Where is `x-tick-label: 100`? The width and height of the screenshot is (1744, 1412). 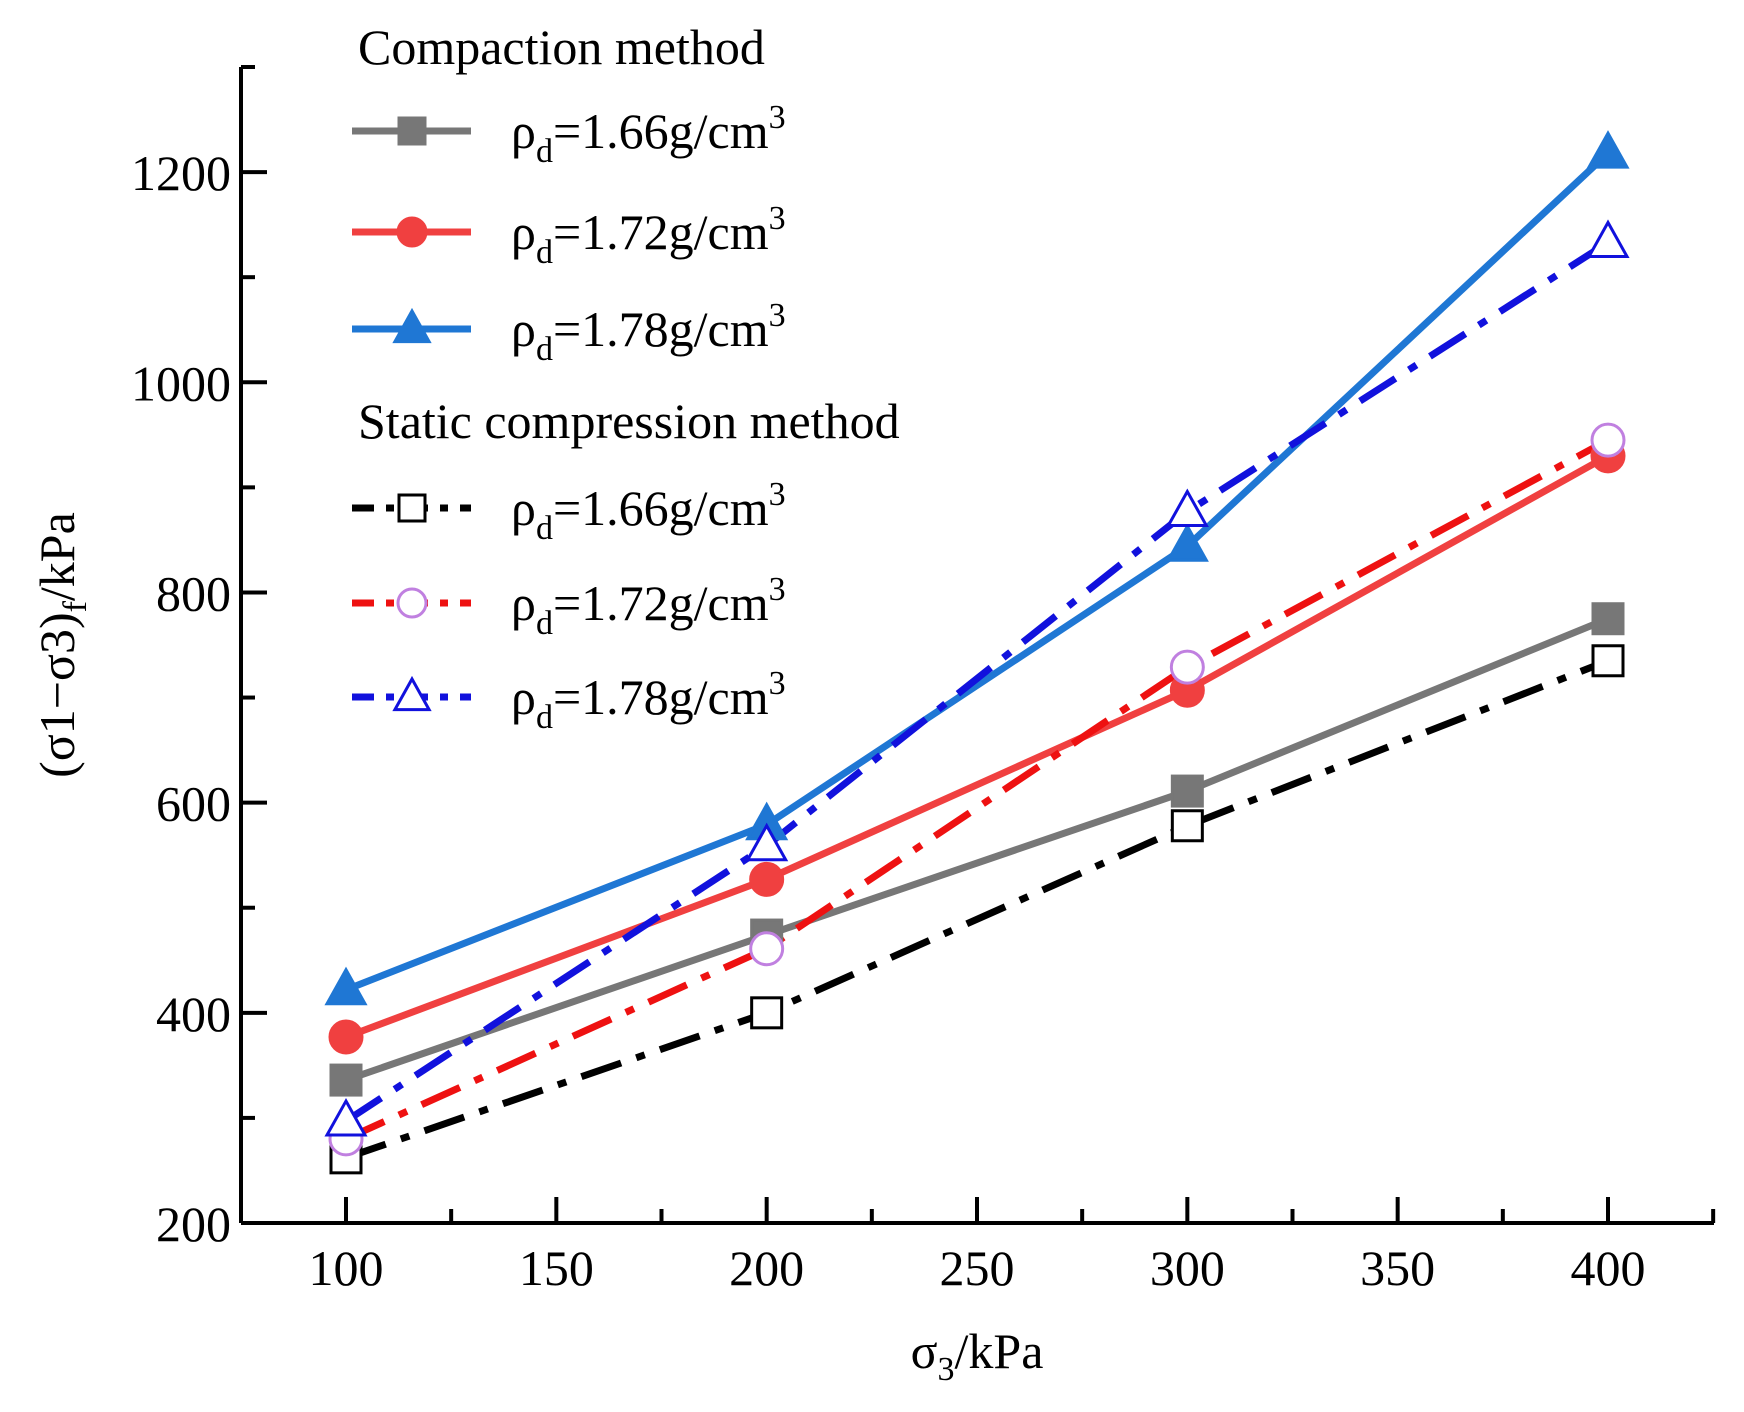
x-tick-label: 100 is located at coordinates (346, 1268).